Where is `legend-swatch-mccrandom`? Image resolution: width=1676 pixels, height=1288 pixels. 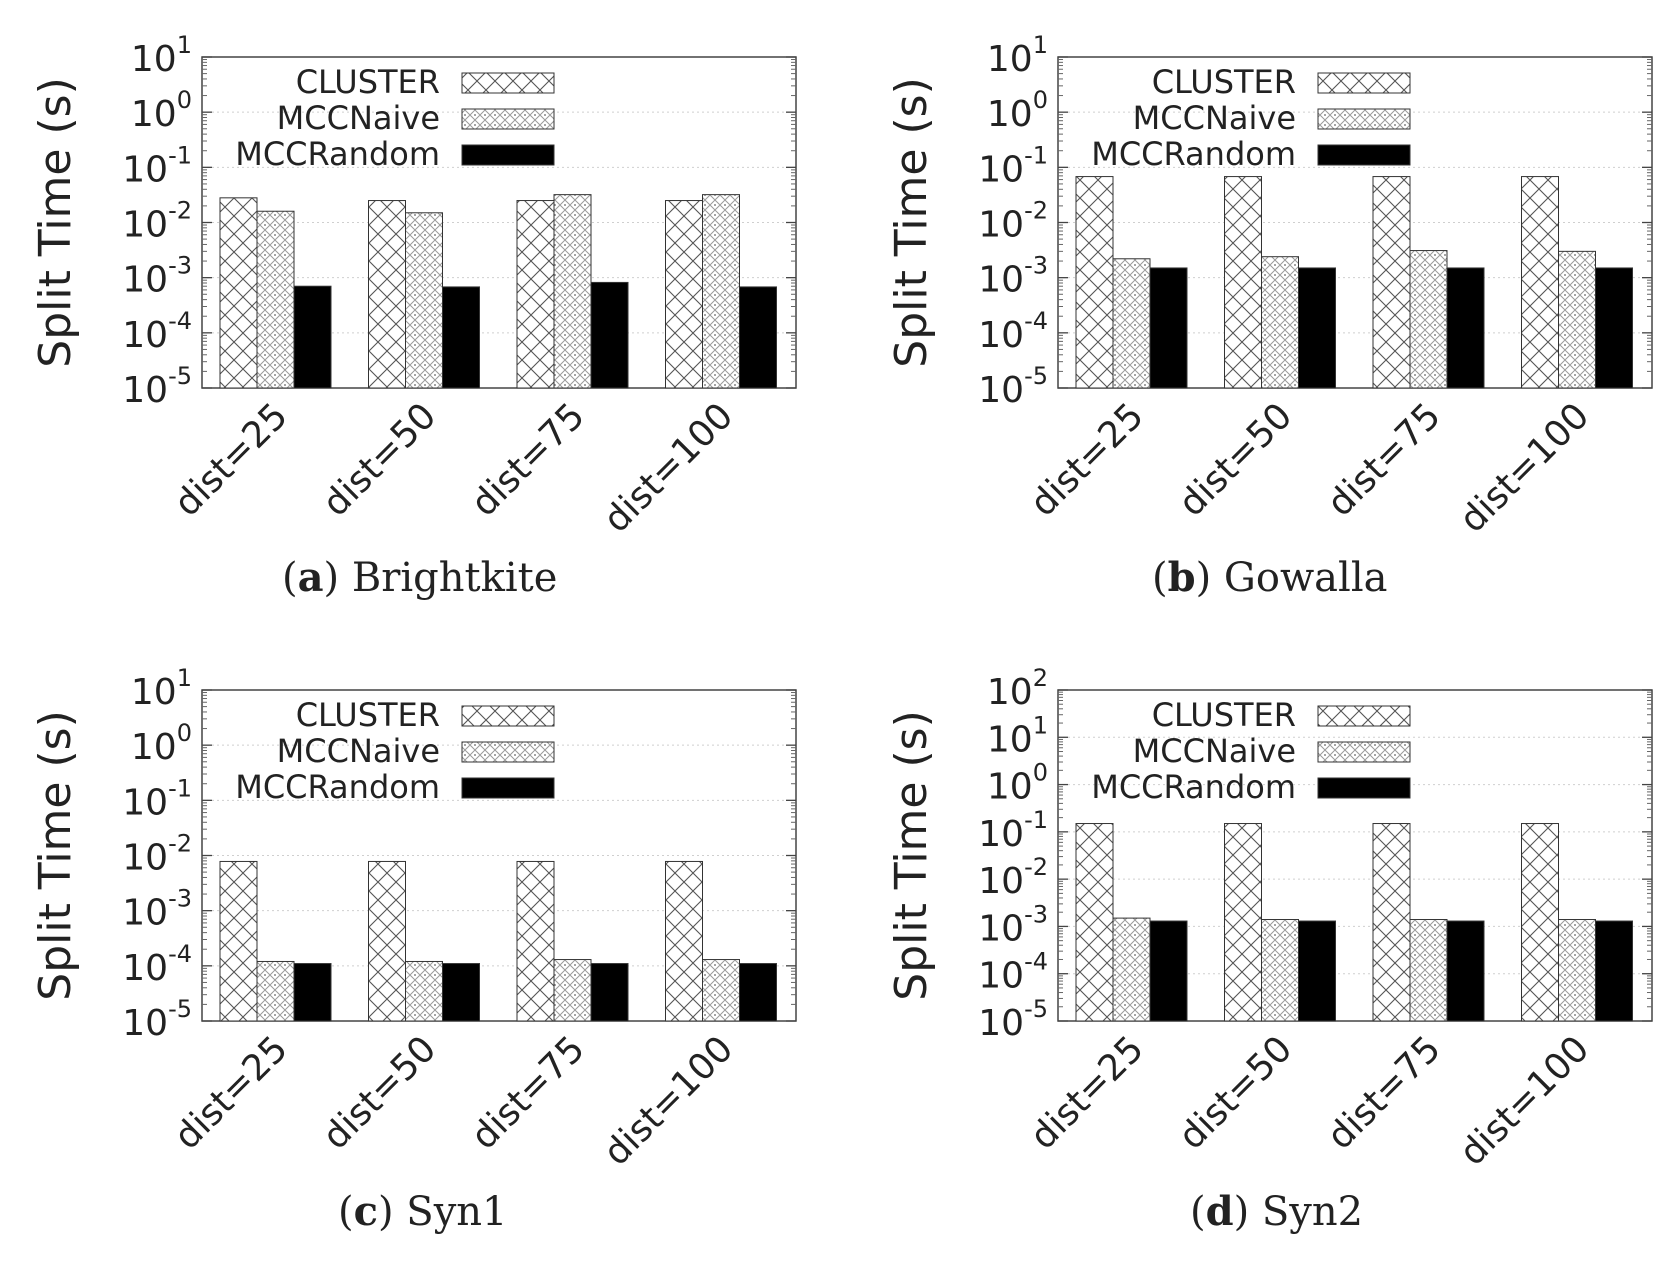
legend-swatch-mccrandom is located at coordinates (508, 788).